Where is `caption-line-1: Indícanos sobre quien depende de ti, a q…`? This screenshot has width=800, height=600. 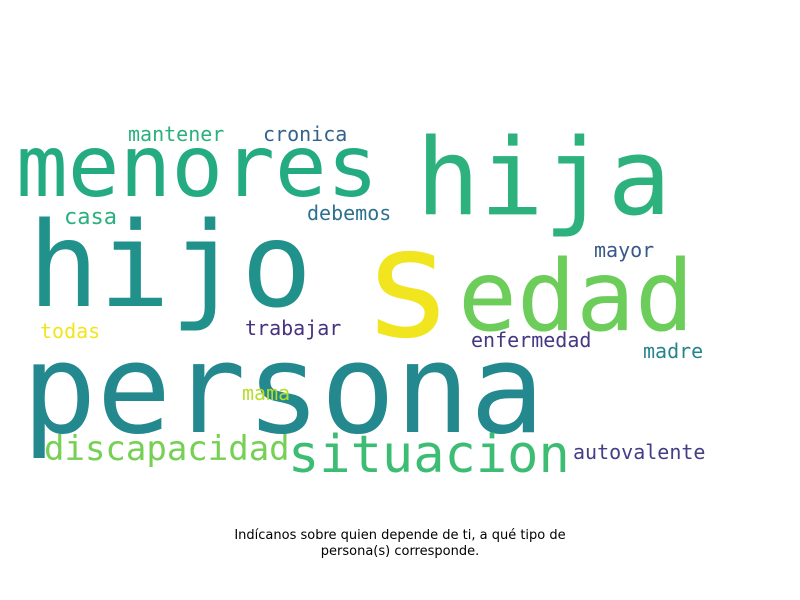 caption-line-1: Indícanos sobre quien depende de ti, a q… is located at coordinates (400, 535).